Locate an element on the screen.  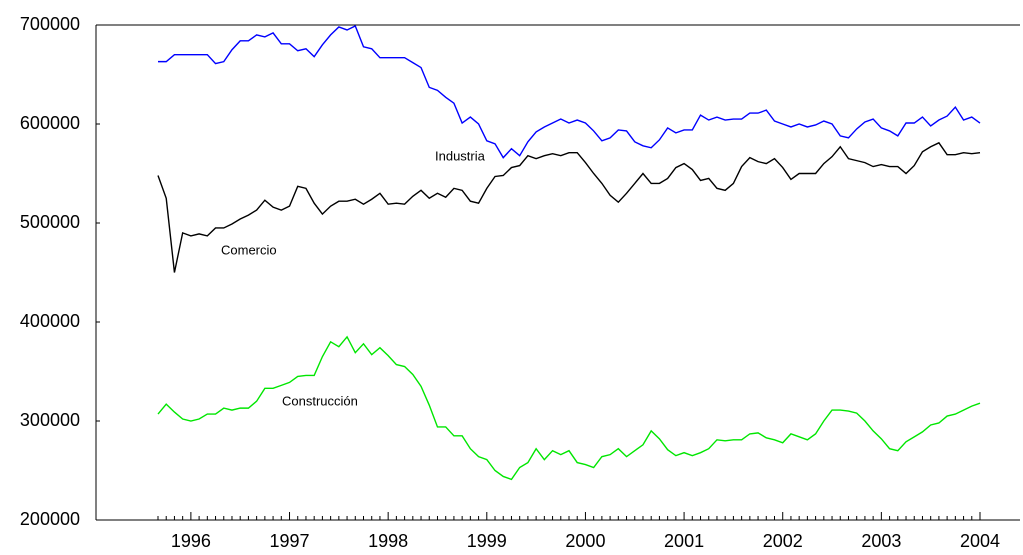
x-tick-label: 2003 is located at coordinates (881, 541).